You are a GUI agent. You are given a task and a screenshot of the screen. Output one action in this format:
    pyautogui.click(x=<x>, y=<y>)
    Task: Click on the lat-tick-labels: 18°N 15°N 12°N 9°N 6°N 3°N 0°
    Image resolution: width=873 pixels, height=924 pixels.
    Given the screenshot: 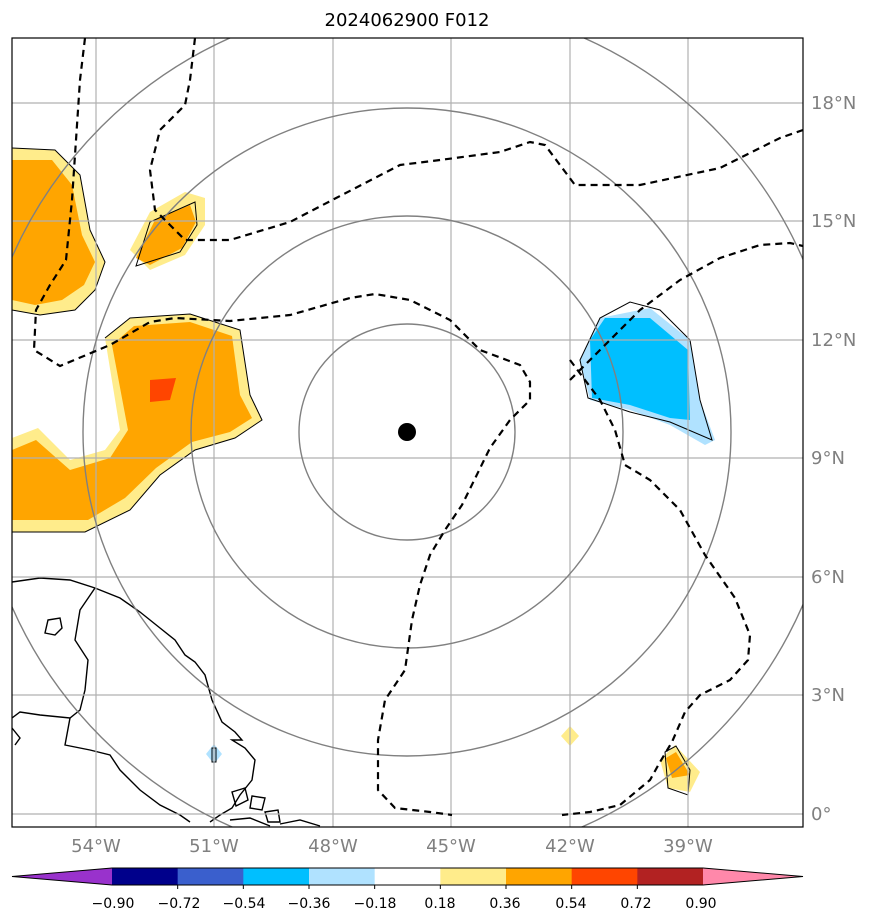 What is the action you would take?
    pyautogui.click(x=833, y=459)
    